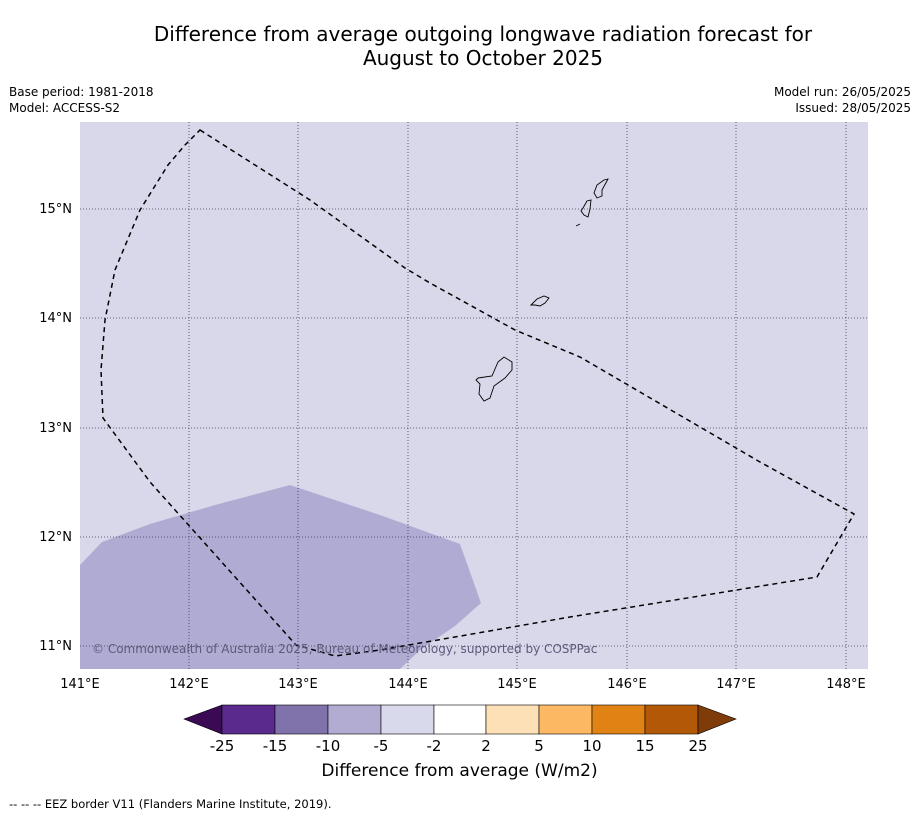 The width and height of the screenshot is (919, 816). I want to click on lon-label-142e: 142°E, so click(189, 684).